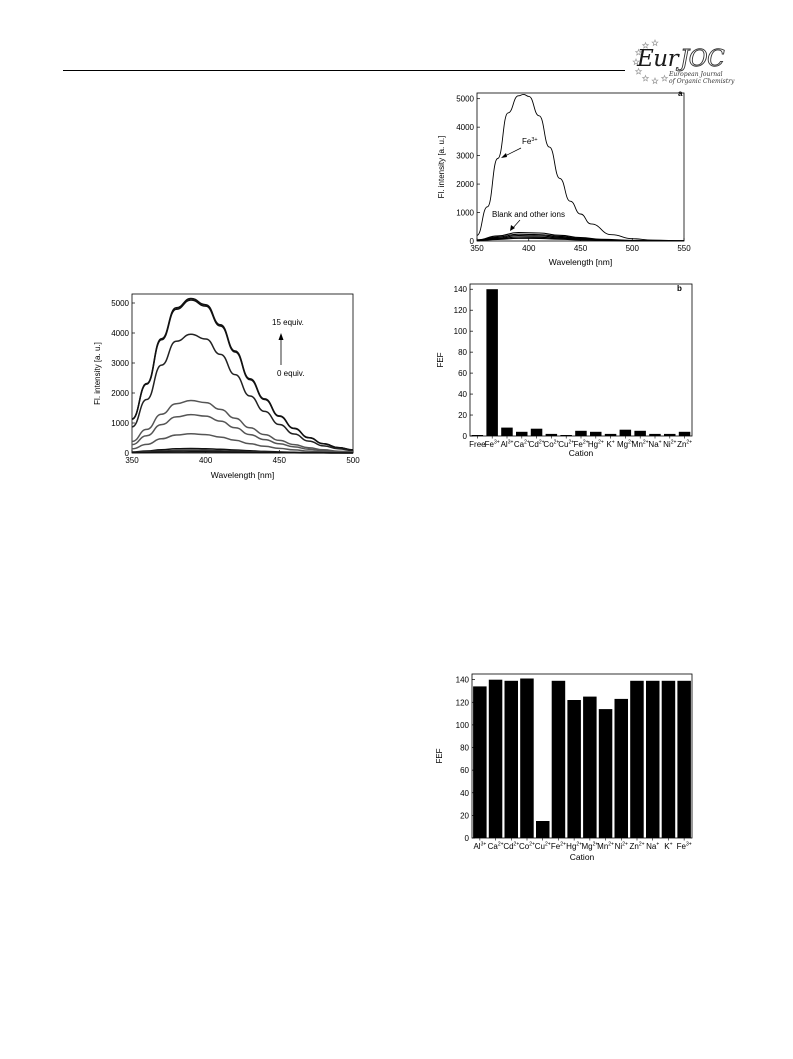 This screenshot has height=1059, width=793. Describe the element at coordinates (463, 725) in the screenshot. I see `y-tick-label: 100` at that location.